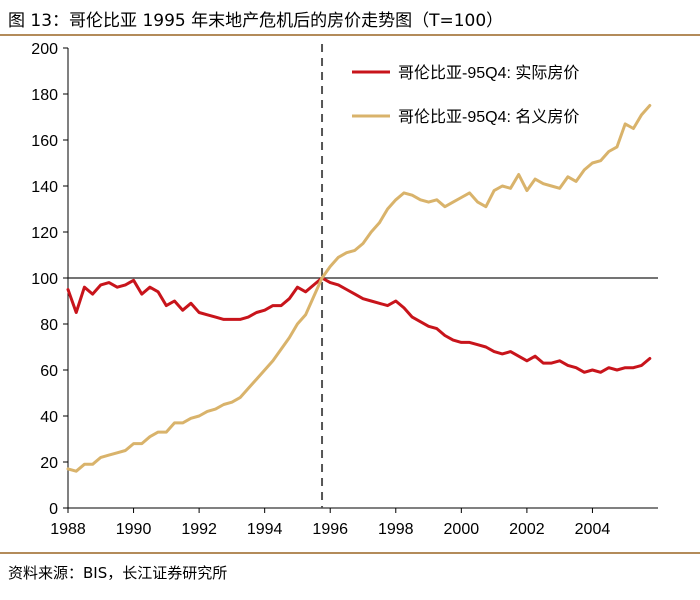  I want to click on y-tick-label: 0, so click(53, 509).